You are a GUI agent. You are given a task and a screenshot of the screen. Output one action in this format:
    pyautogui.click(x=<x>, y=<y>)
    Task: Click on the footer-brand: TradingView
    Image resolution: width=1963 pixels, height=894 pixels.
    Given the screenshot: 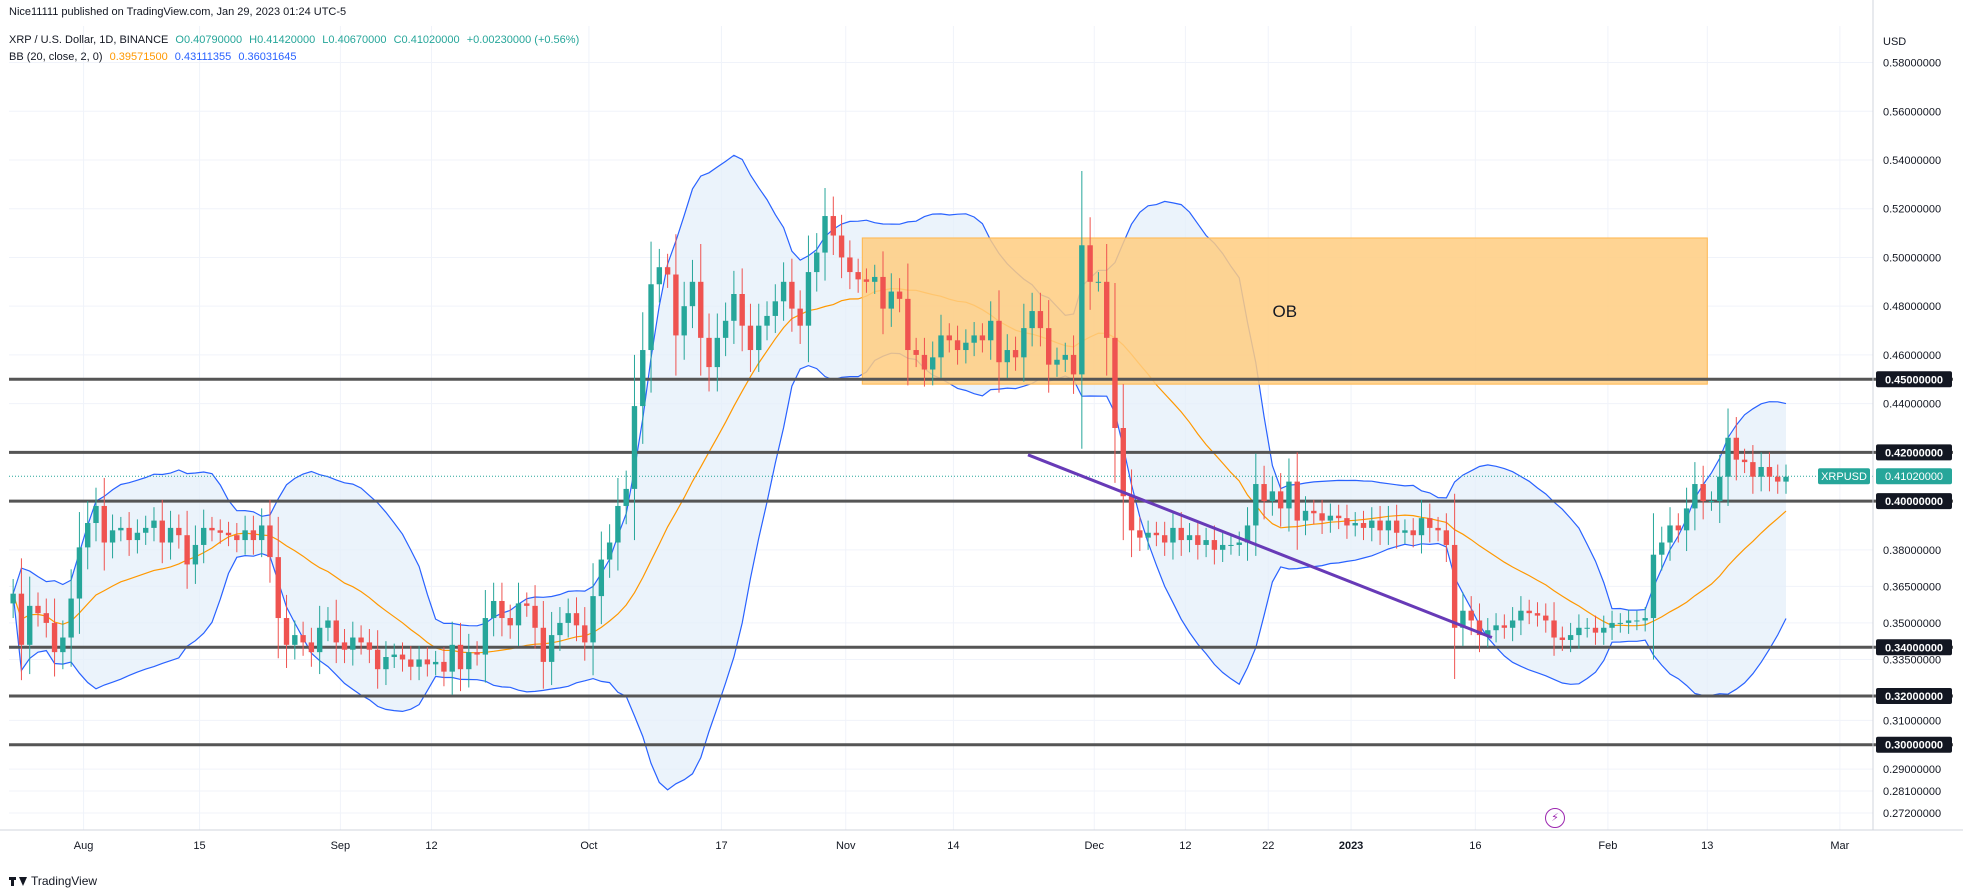 What is the action you would take?
    pyautogui.click(x=64, y=881)
    